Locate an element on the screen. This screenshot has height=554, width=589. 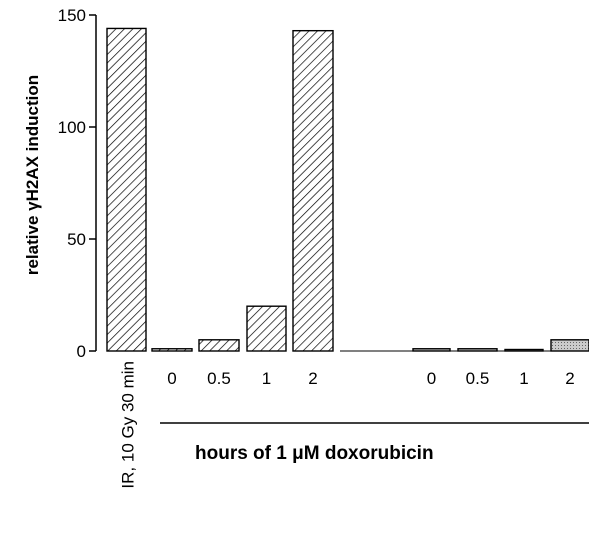
y-tick-label: 150 is located at coordinates (72, 15).